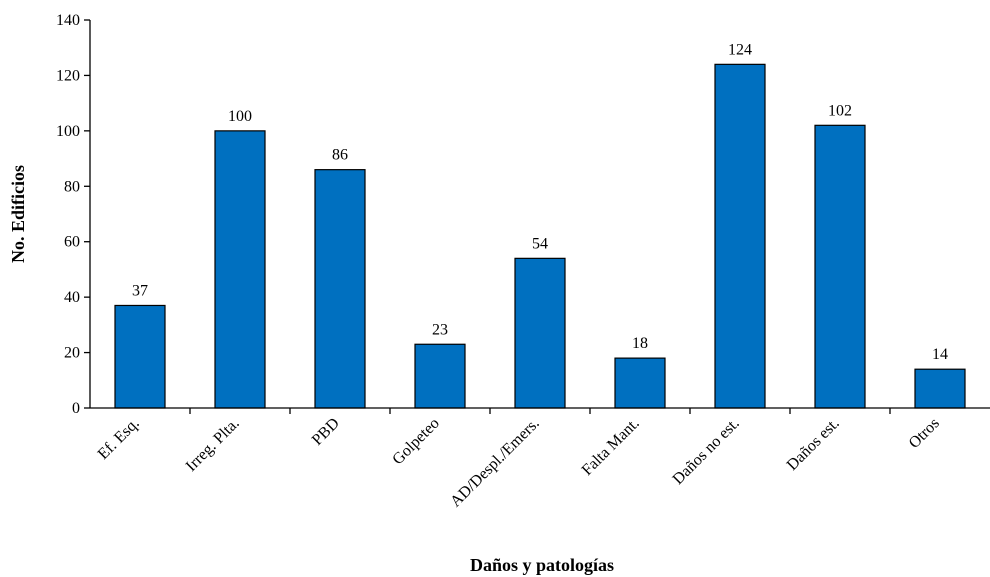  I want to click on y-axis-title: No. Edificios, so click(18, 214).